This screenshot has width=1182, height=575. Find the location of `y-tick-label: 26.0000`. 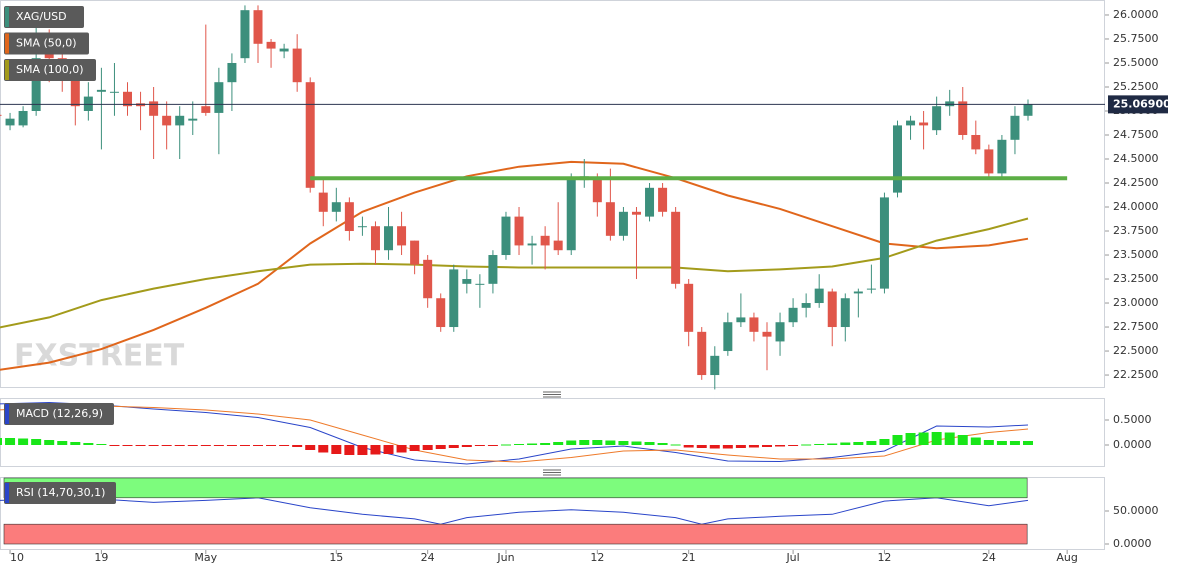

y-tick-label: 26.0000 is located at coordinates (1136, 14).